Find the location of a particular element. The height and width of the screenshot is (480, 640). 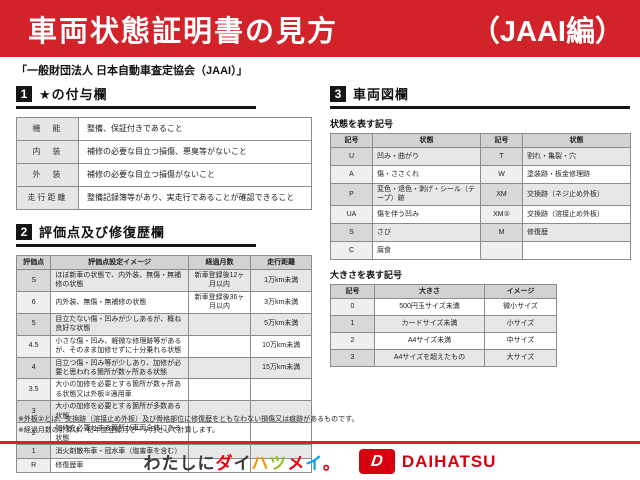

size-image-cell: 小サイズ is located at coordinates (520, 323).